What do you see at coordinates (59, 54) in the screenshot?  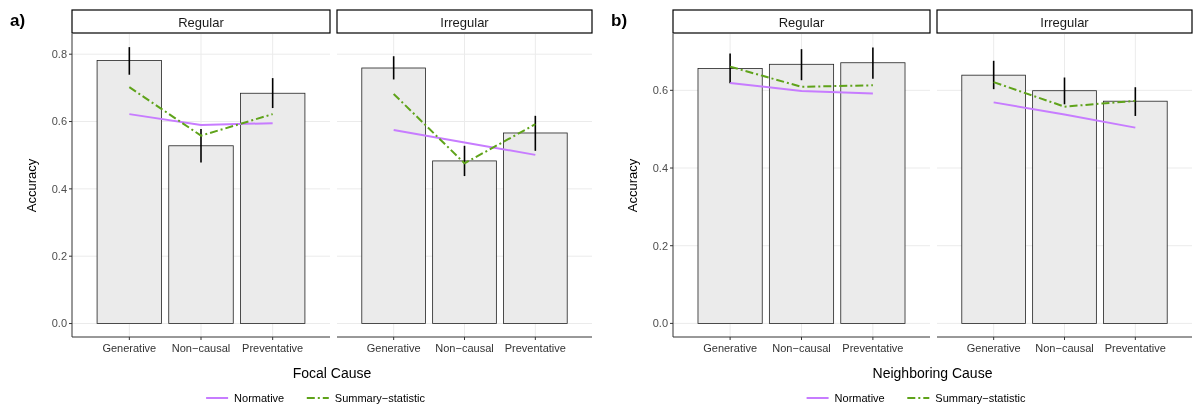 I see `y-tick-label: 0.8` at bounding box center [59, 54].